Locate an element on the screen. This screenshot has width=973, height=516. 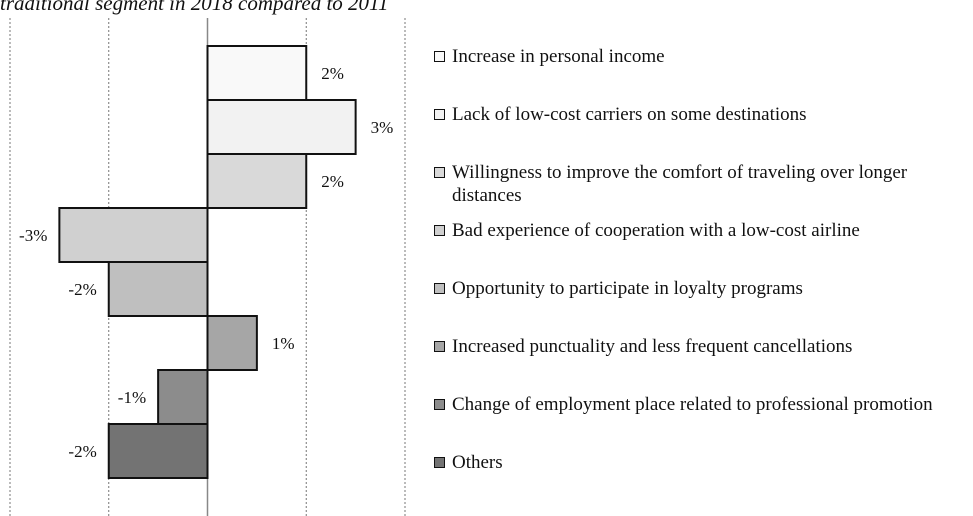
legend-label: Others is located at coordinates (477, 462).